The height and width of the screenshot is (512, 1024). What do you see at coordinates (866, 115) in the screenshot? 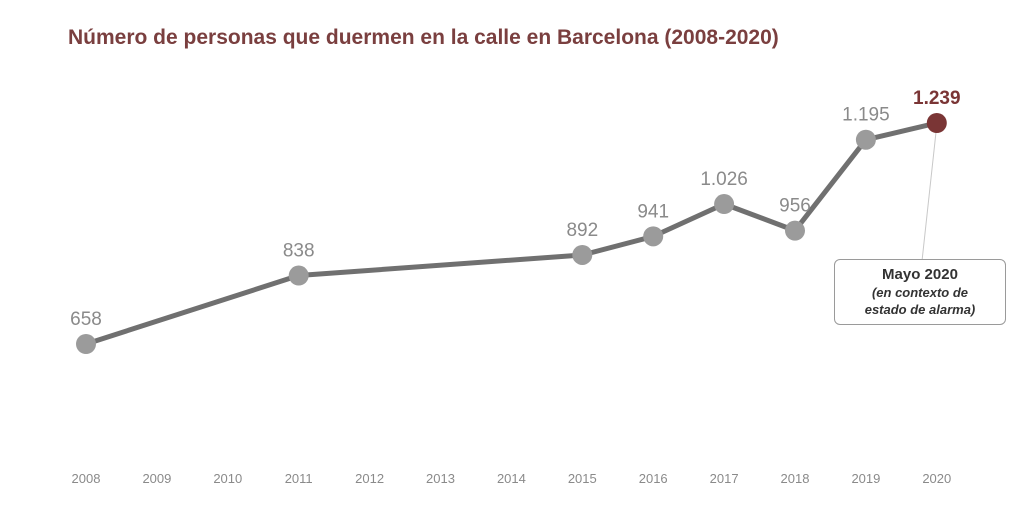
I see `data-label: 1.195` at bounding box center [866, 115].